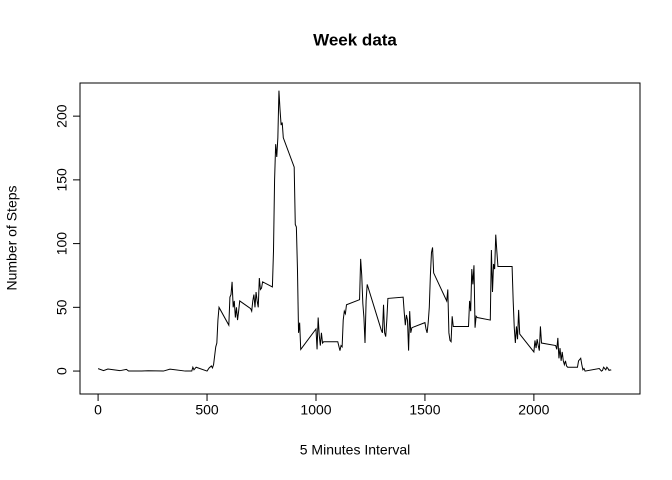  What do you see at coordinates (62, 116) in the screenshot?
I see `y-tick-label: 200` at bounding box center [62, 116].